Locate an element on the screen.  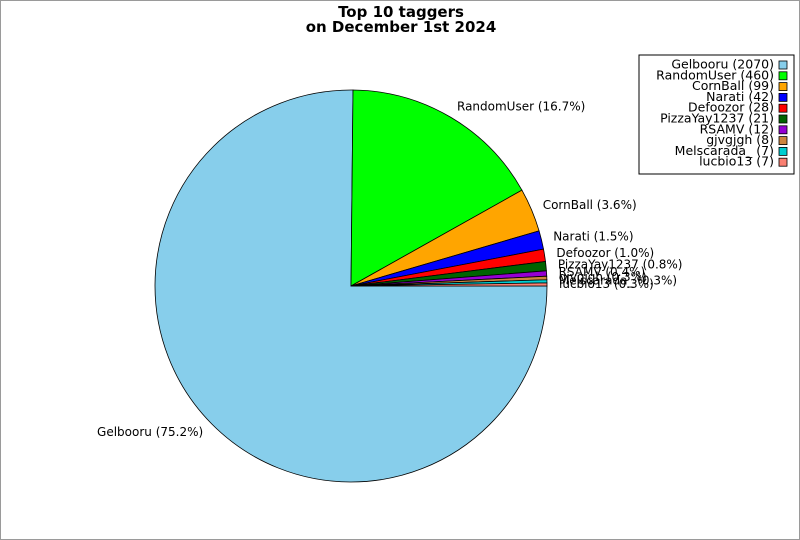
legend-label-gjvgjgh: gjvgjgh (8) is located at coordinates (740, 139).